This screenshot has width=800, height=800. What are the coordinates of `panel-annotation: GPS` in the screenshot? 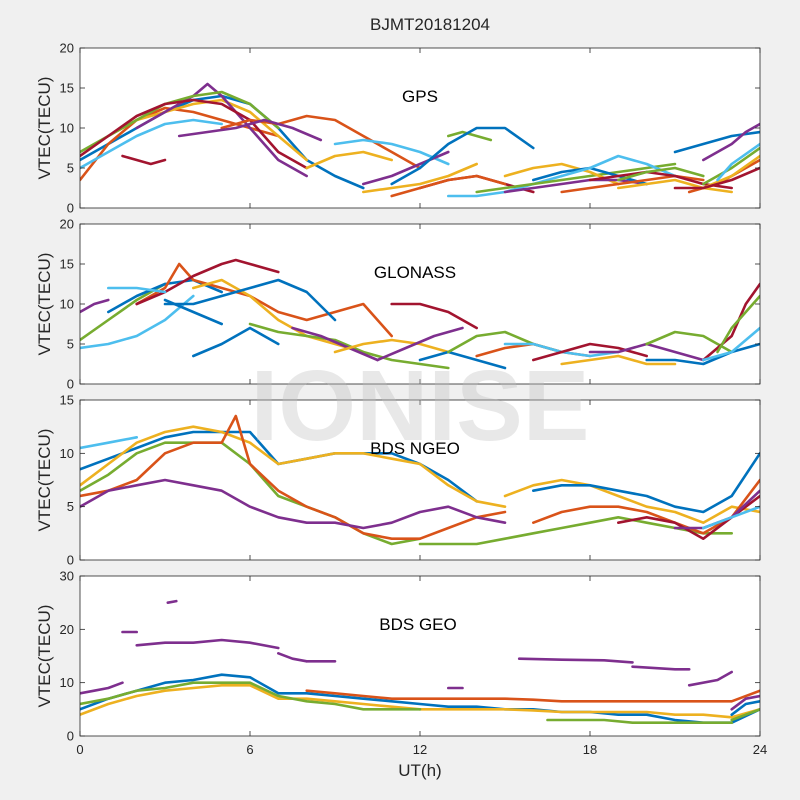 It's located at (420, 96).